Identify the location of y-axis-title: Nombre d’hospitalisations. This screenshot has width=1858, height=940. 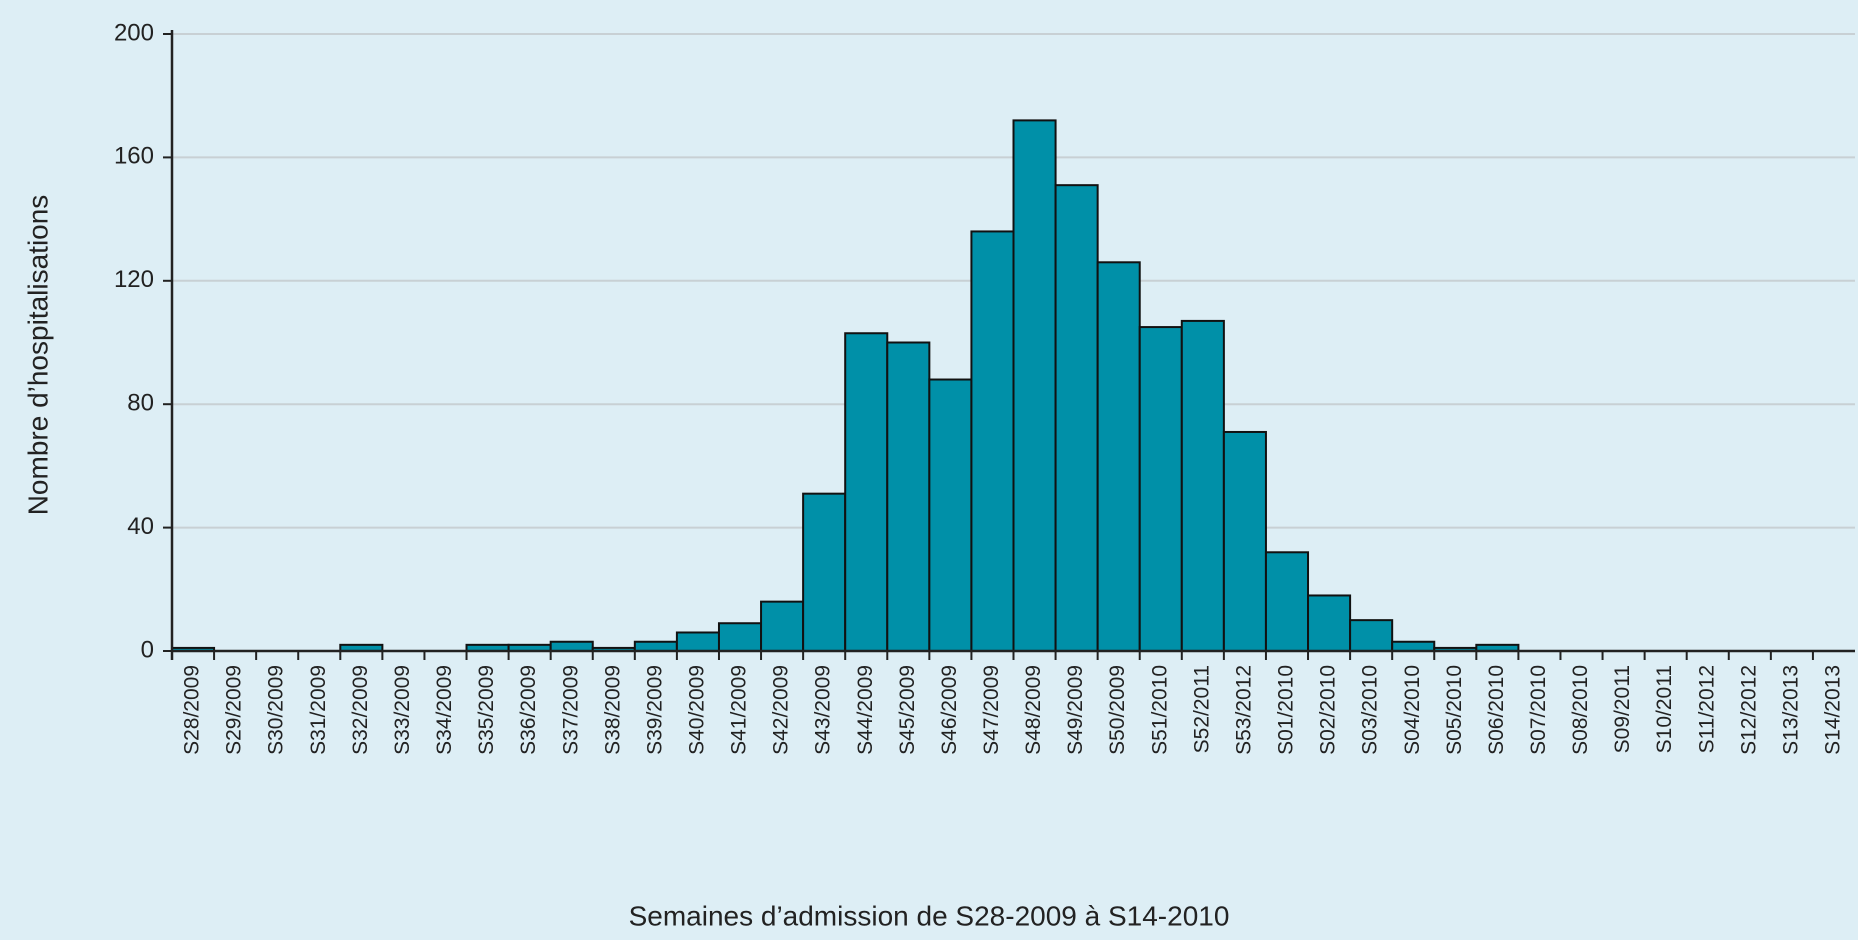
(37, 355).